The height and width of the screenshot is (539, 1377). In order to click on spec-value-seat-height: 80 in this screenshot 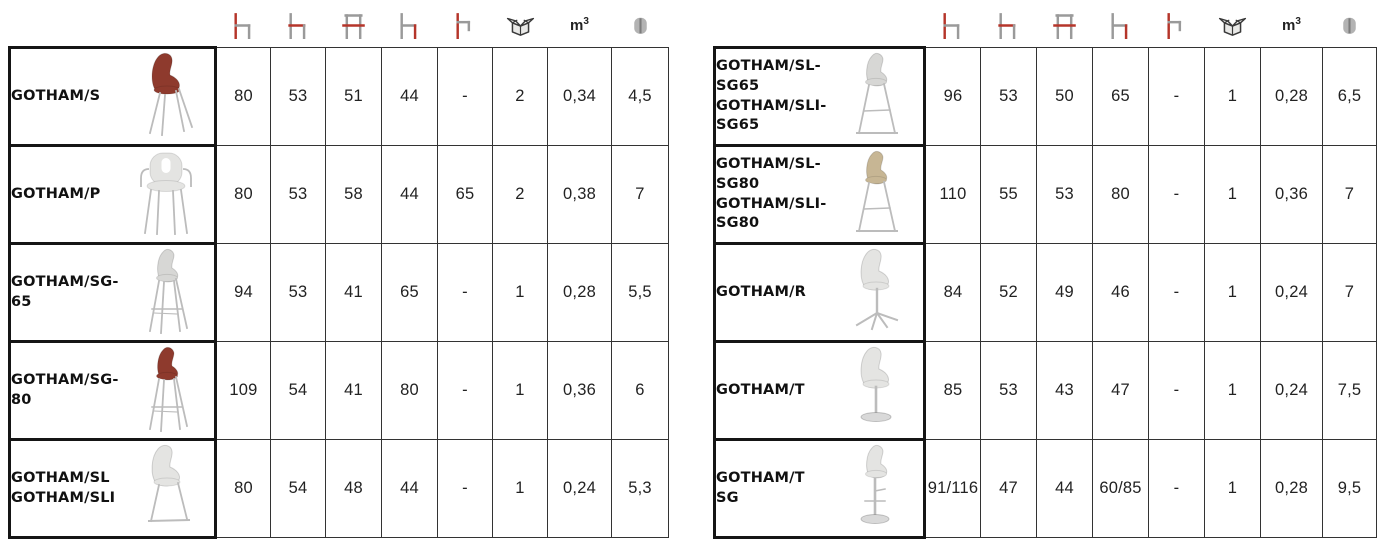, I will do `click(409, 390)`.